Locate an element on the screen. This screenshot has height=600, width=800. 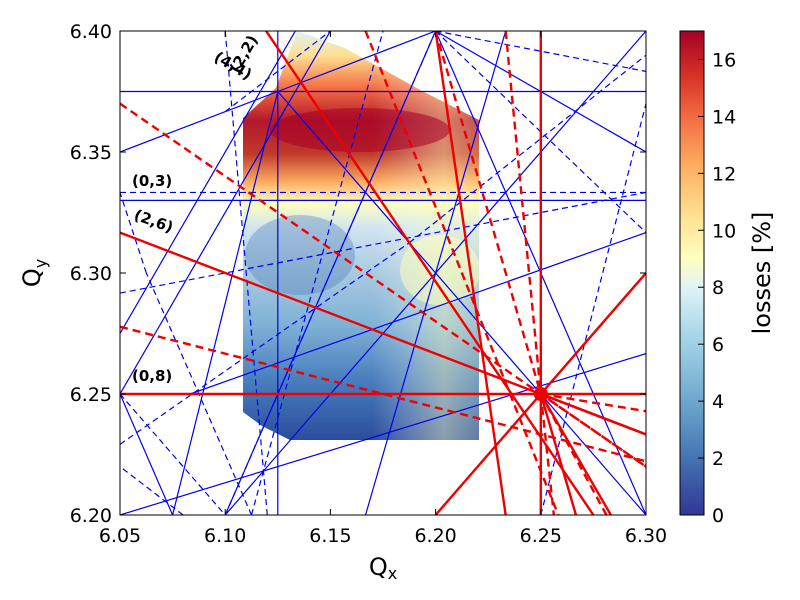
heatmap-blob-mid is located at coordinates (439, 270).